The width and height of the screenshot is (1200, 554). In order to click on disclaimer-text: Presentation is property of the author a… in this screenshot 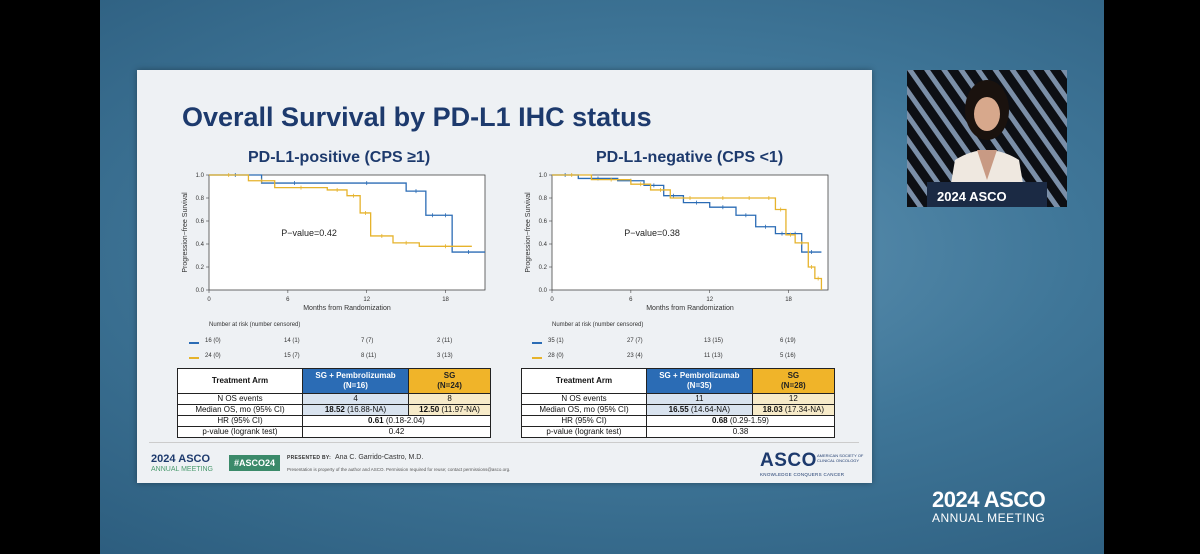, I will do `click(399, 469)`.